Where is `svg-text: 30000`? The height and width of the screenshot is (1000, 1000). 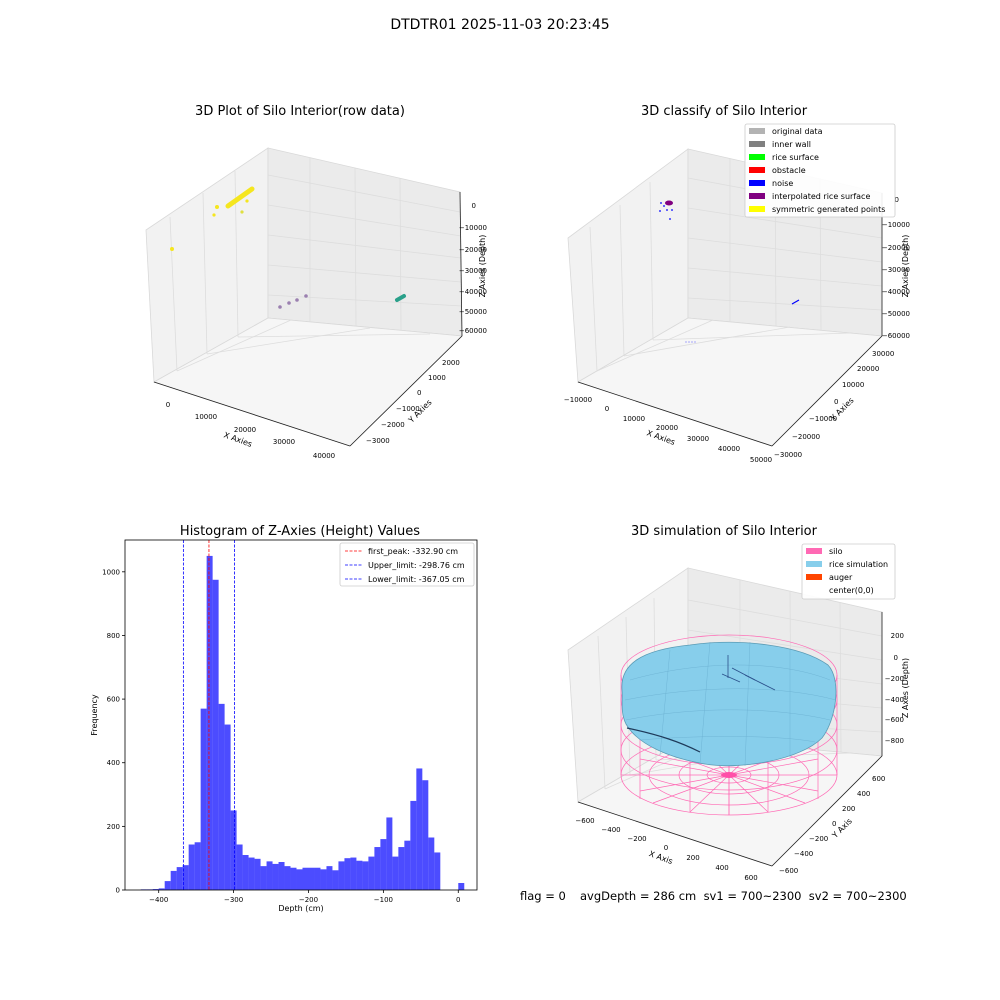 svg-text: 30000 is located at coordinates (883, 354).